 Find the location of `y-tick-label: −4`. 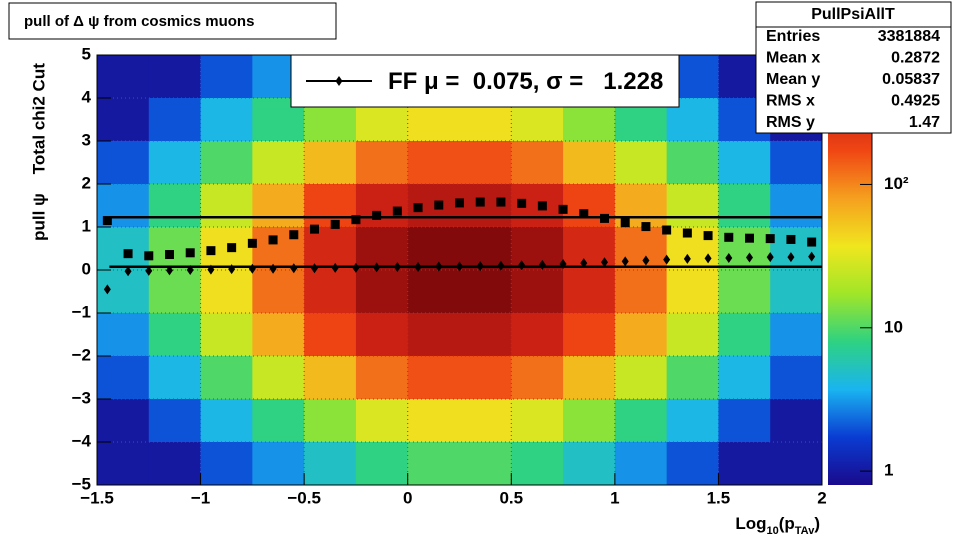

y-tick-label: −4 is located at coordinates (82, 440).